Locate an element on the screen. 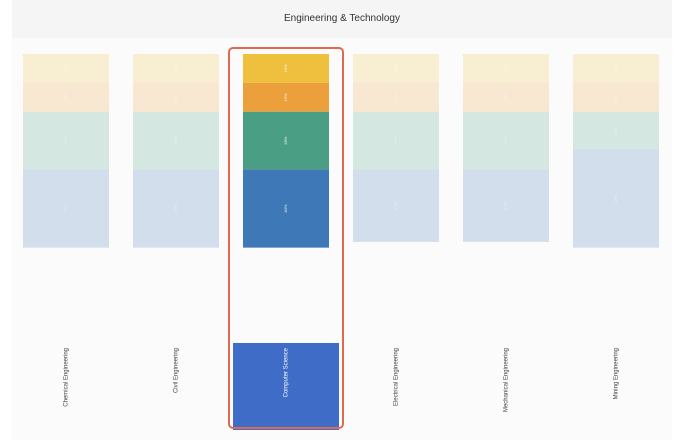  column-mining-engineering: 10% 10% 20% 34% Mining Engineering is located at coordinates (616, 226).